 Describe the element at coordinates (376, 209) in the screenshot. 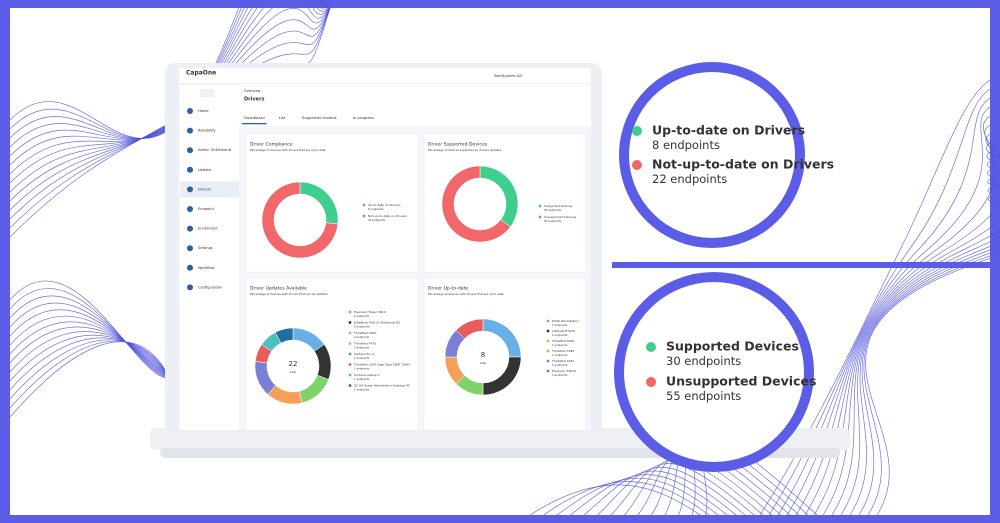

I see `legend-count: 8 endpoints` at that location.